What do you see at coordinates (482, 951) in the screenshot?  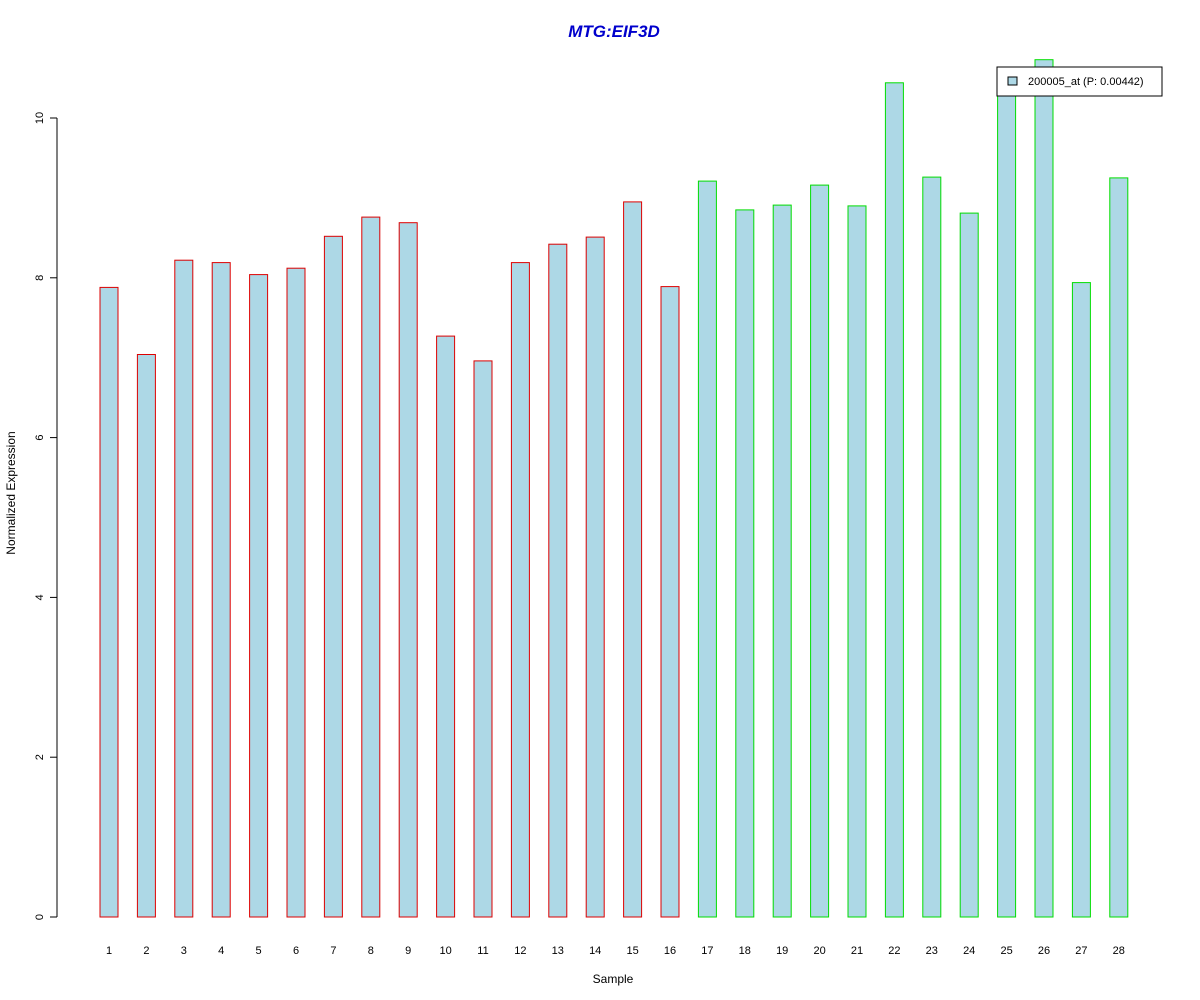 I see `x-tick-label: 11` at bounding box center [482, 951].